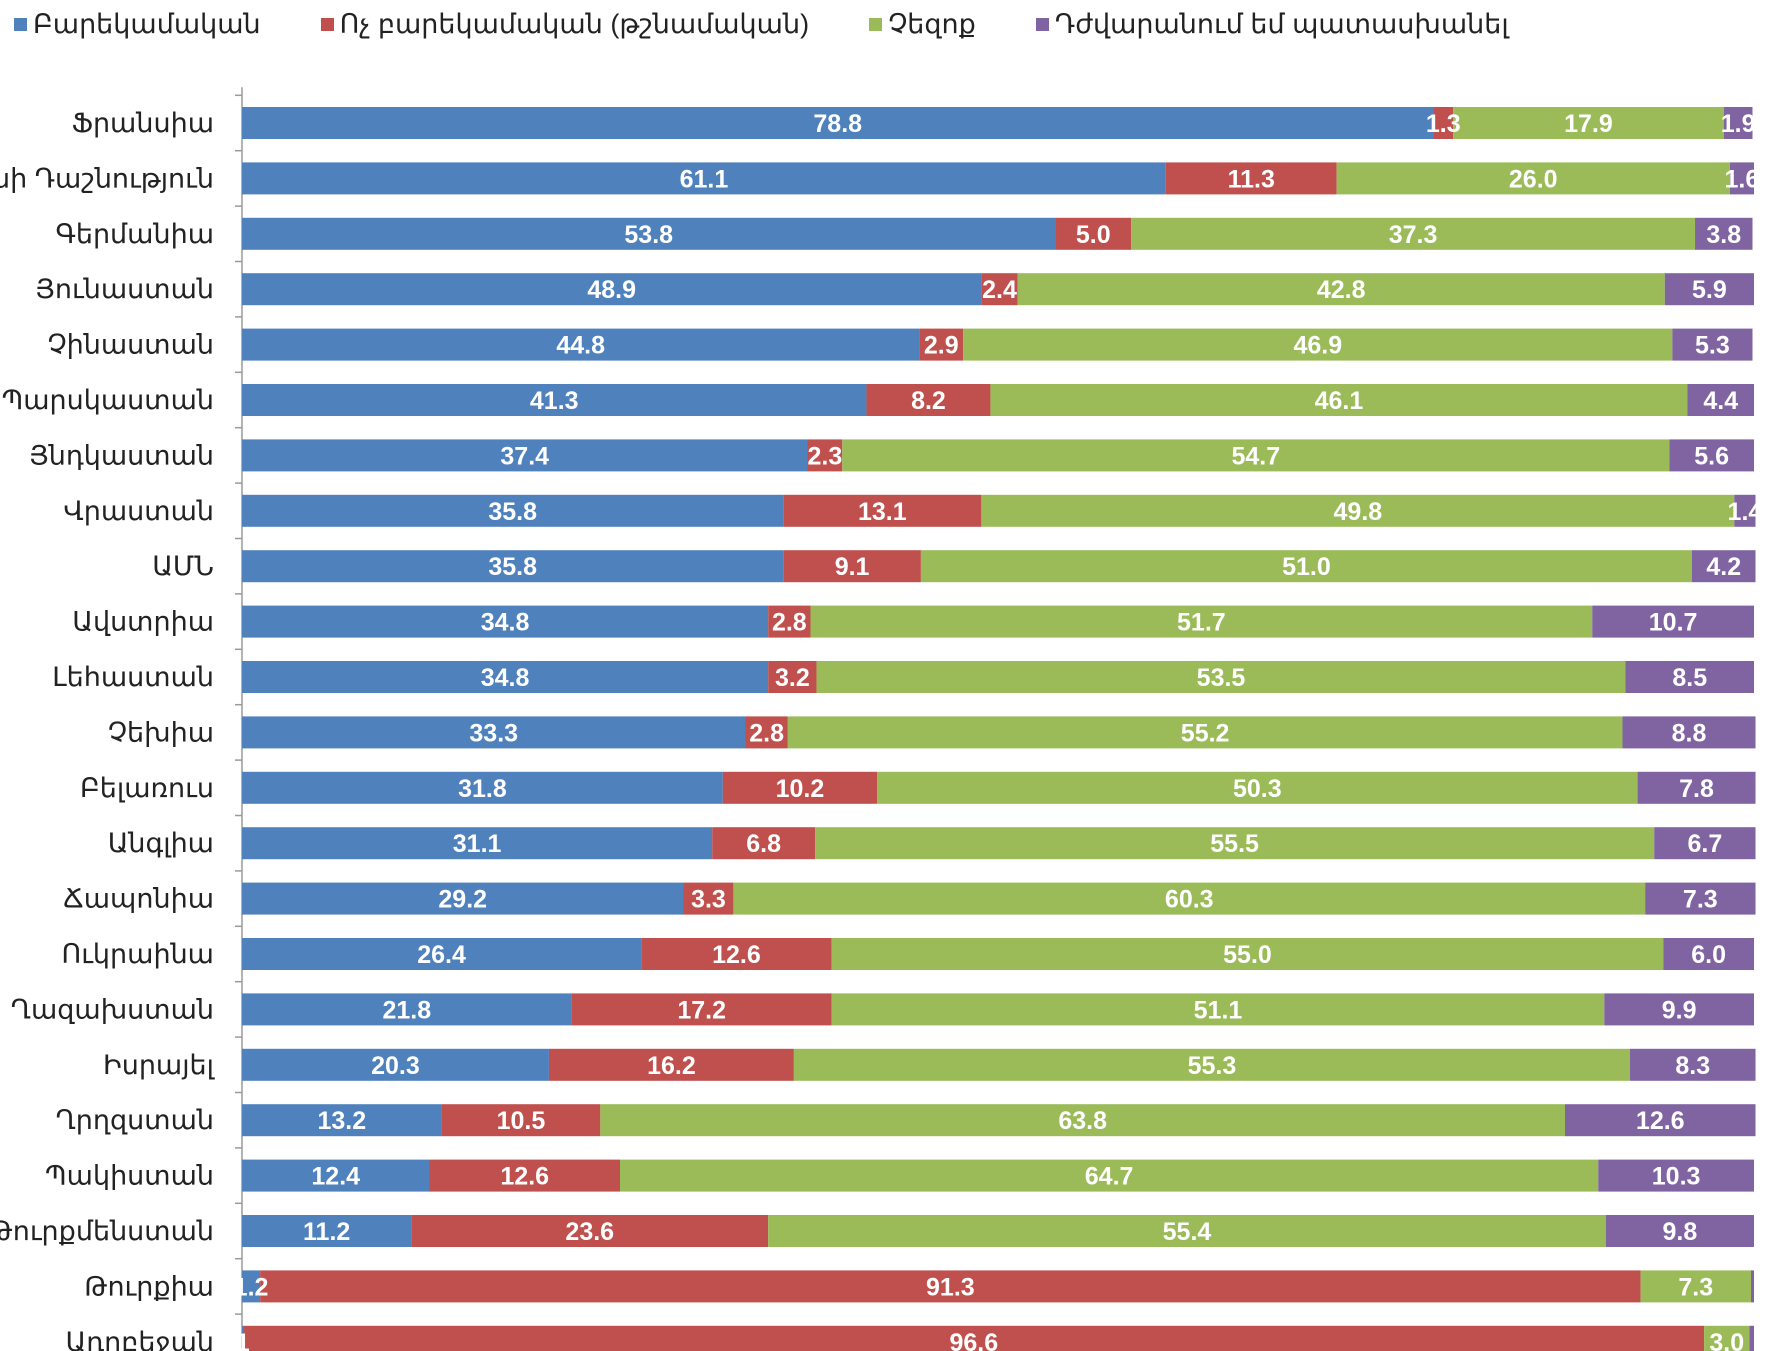  Describe the element at coordinates (137, 954) in the screenshot. I see `category-label: Ուկրաինա` at that location.